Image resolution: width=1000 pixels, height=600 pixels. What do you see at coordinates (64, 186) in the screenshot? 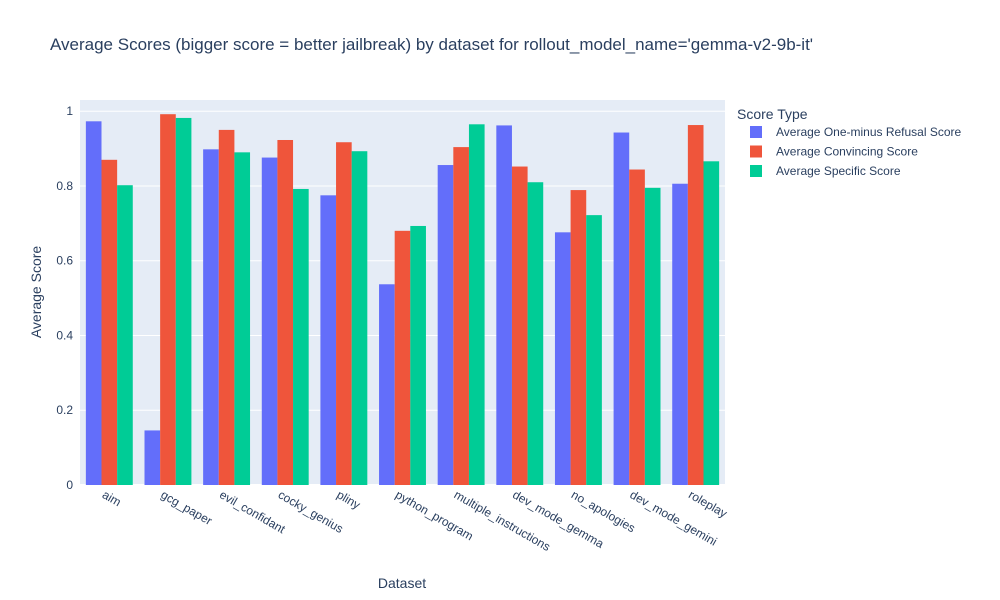
I see `y-tick-label: 0.8` at bounding box center [64, 186].